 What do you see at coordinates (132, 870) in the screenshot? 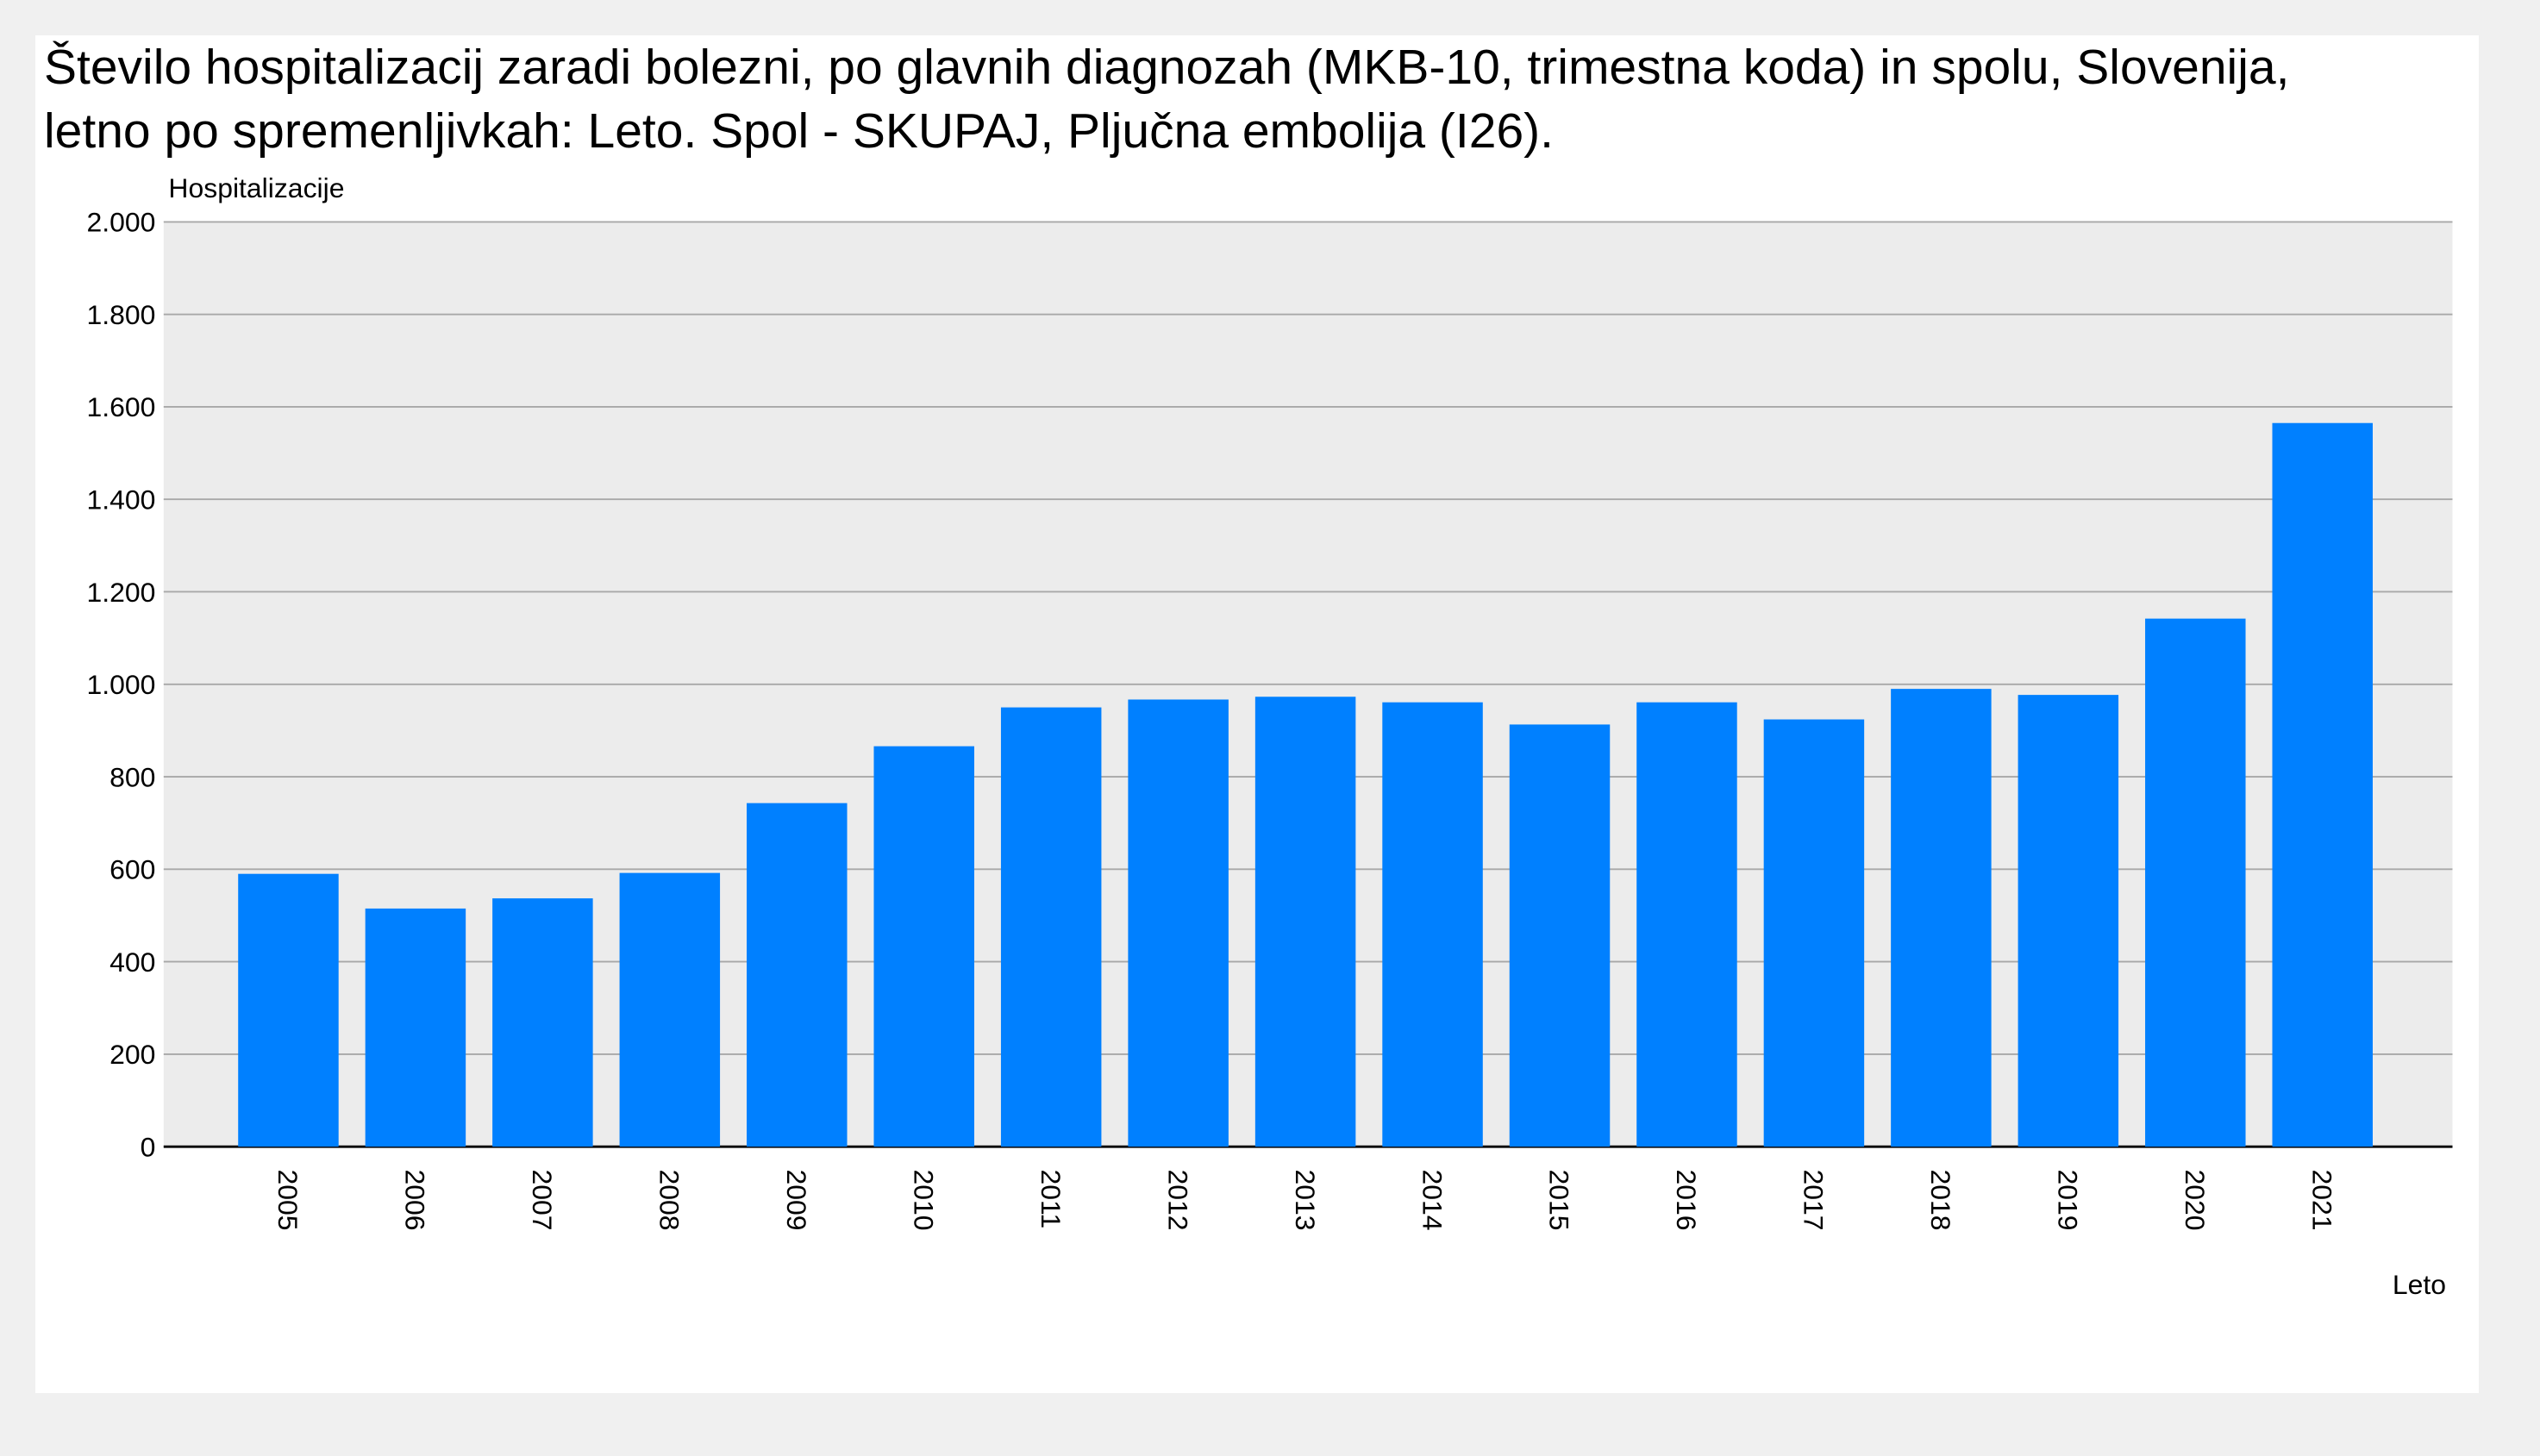
I see `y-tick-label: 600` at bounding box center [132, 870].